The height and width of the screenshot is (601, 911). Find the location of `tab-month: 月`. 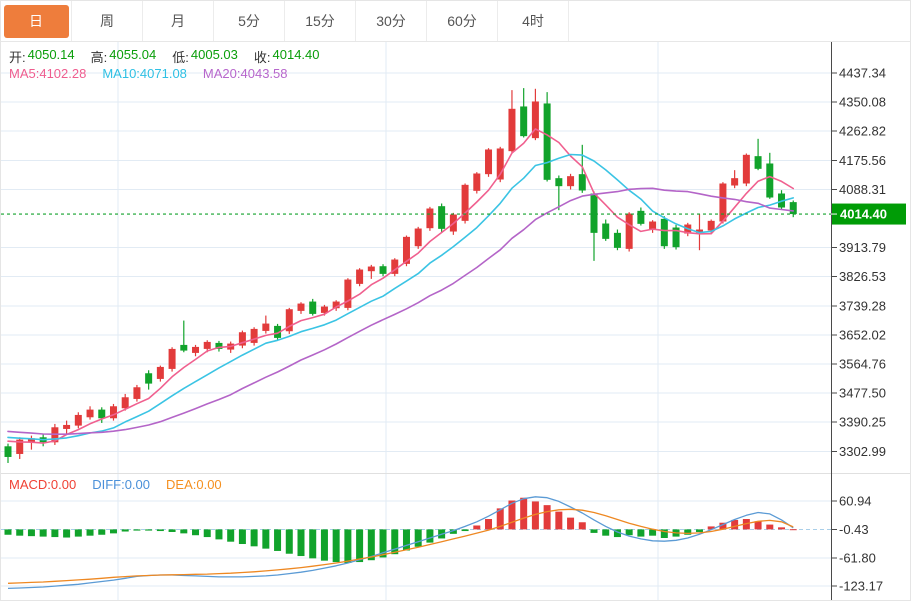

tab-month: 月 is located at coordinates (178, 21).